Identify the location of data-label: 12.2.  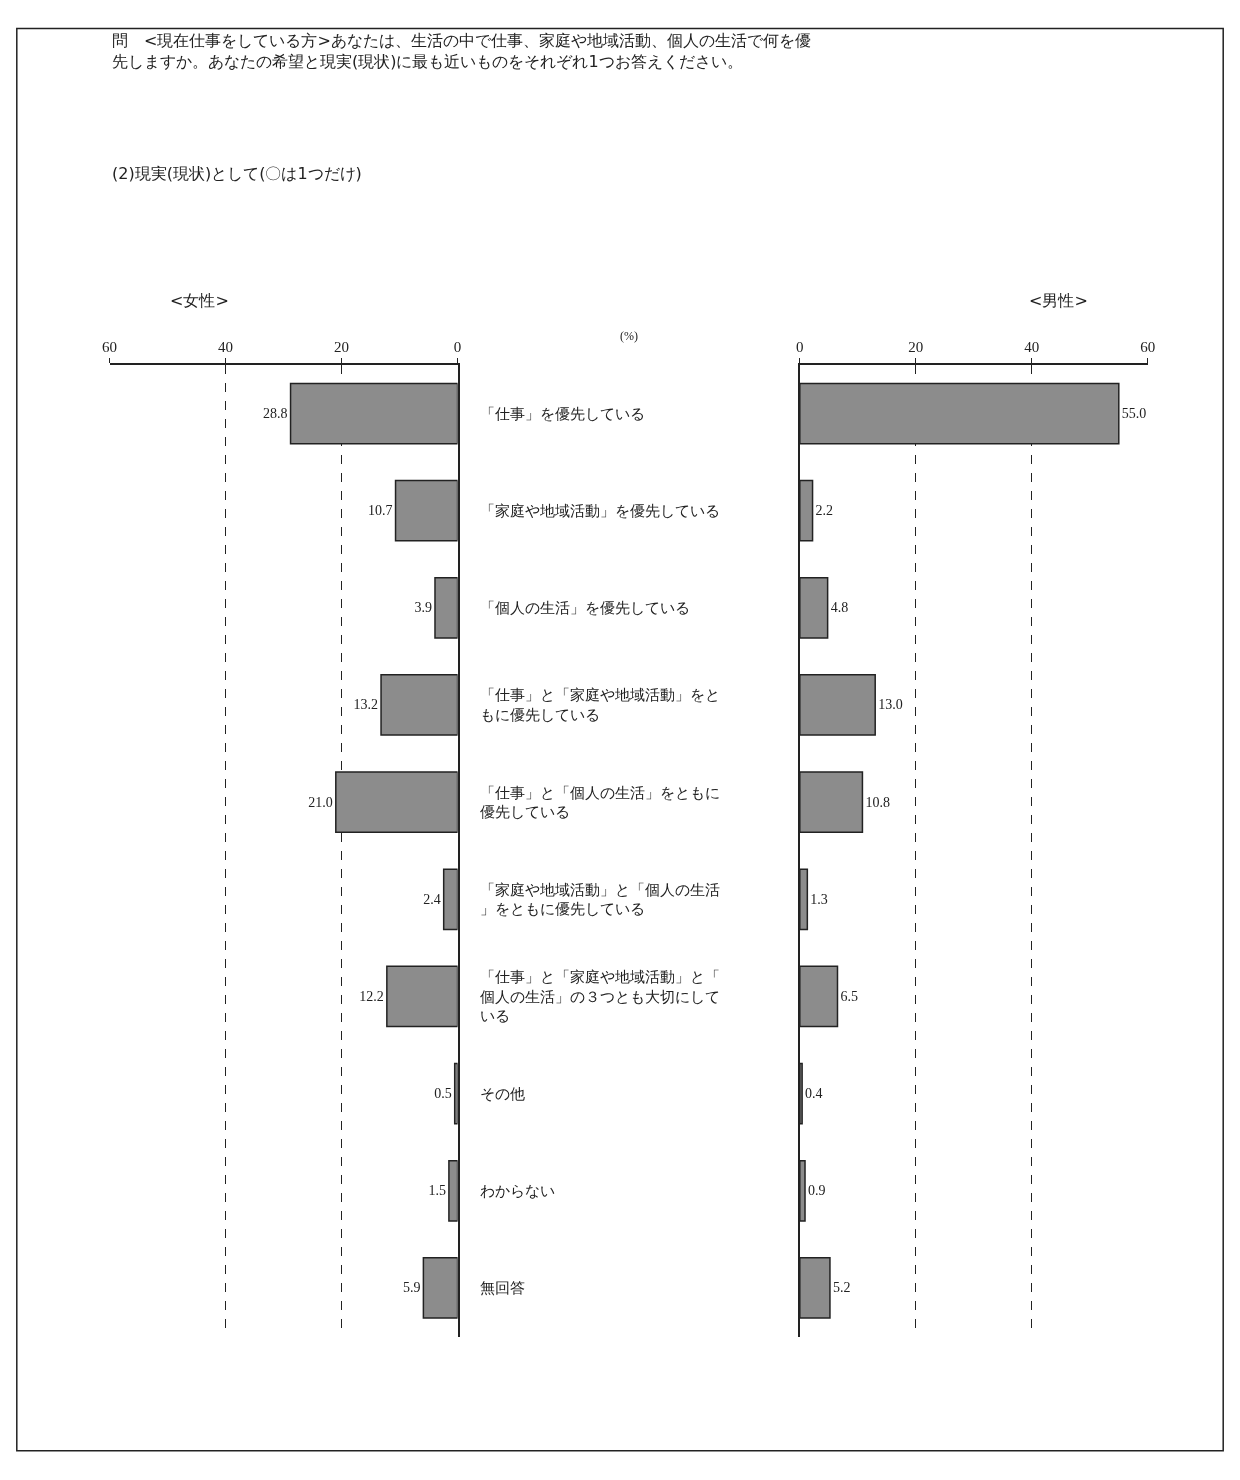
(371, 996).